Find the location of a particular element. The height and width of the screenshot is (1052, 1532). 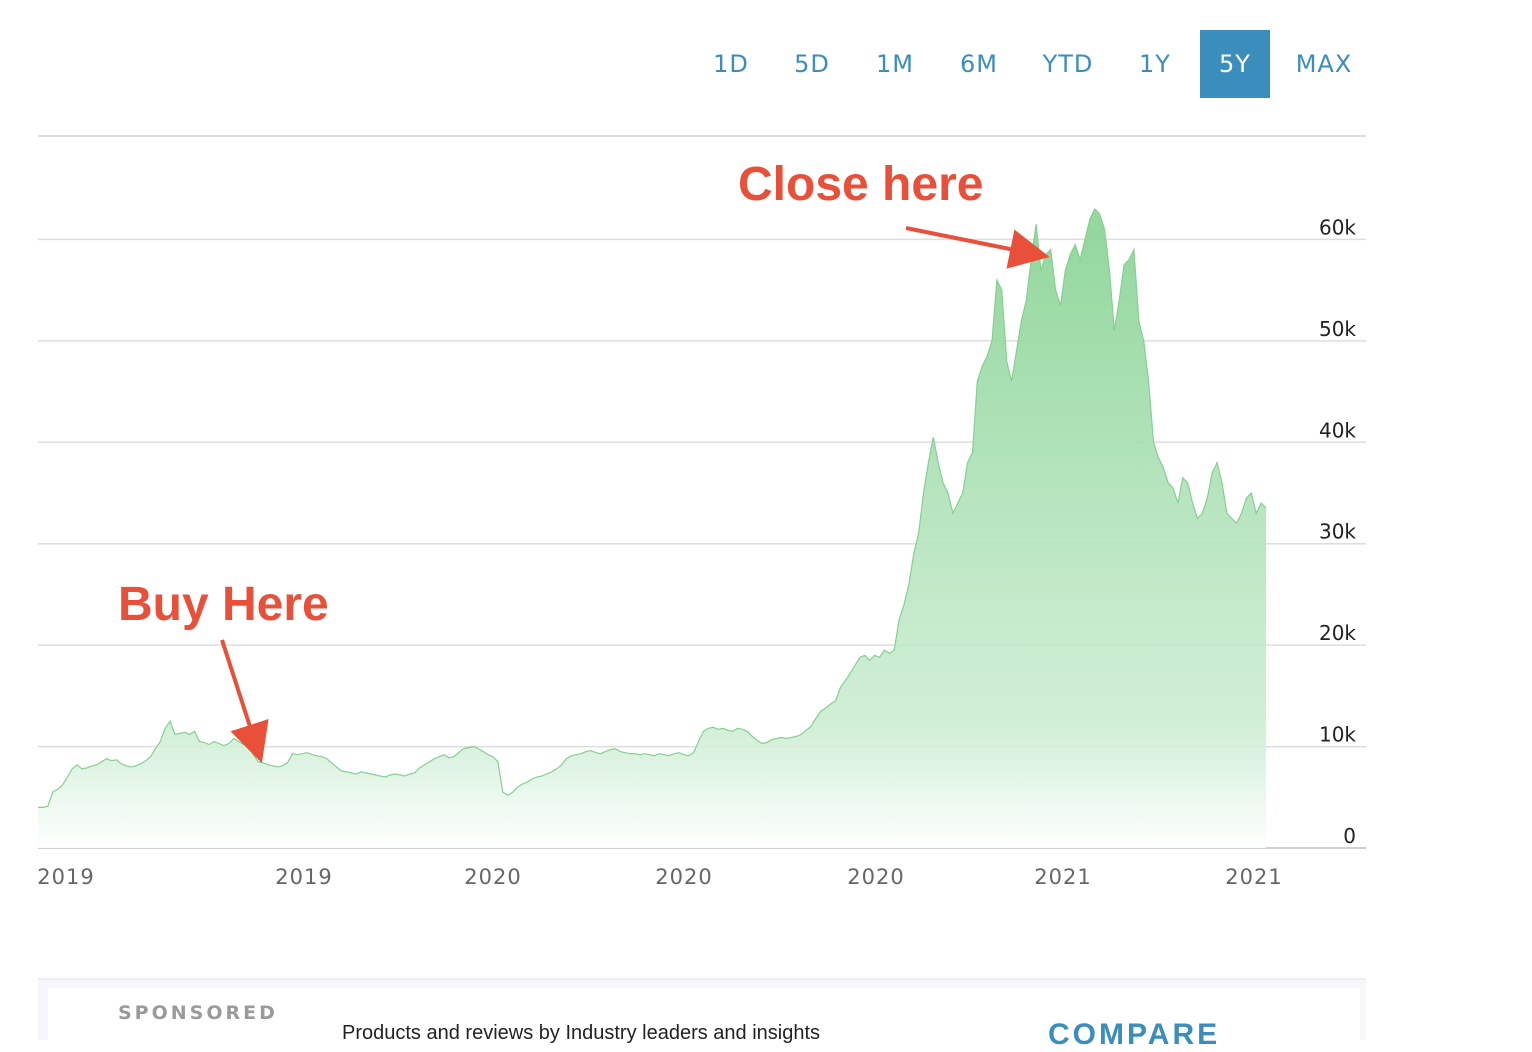

range-1y-button: 1Y is located at coordinates (1155, 64).